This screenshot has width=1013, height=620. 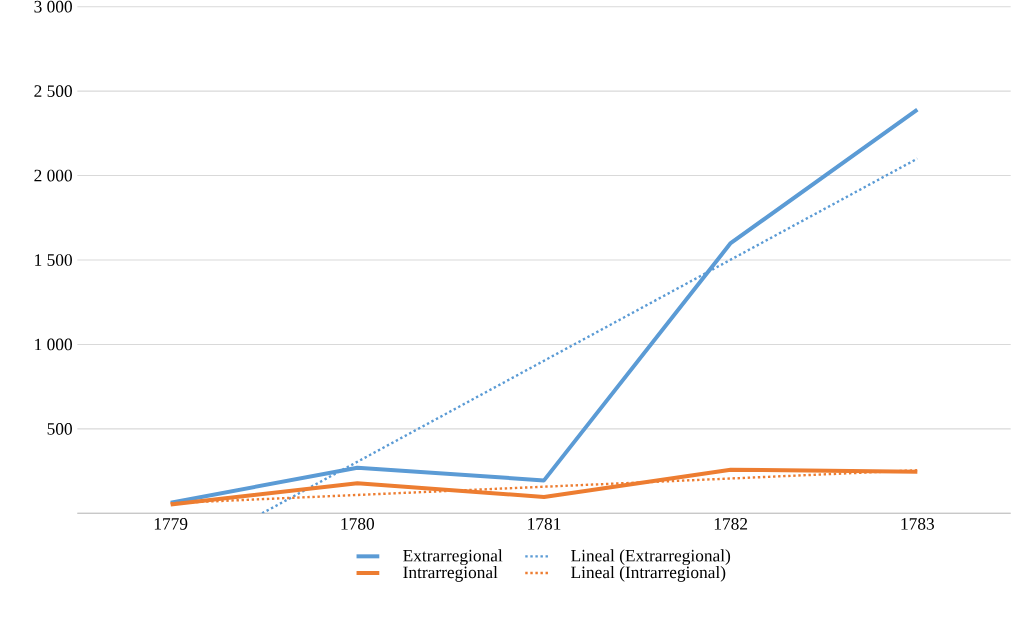 I want to click on legend-label: Extrarregional, so click(x=453, y=557).